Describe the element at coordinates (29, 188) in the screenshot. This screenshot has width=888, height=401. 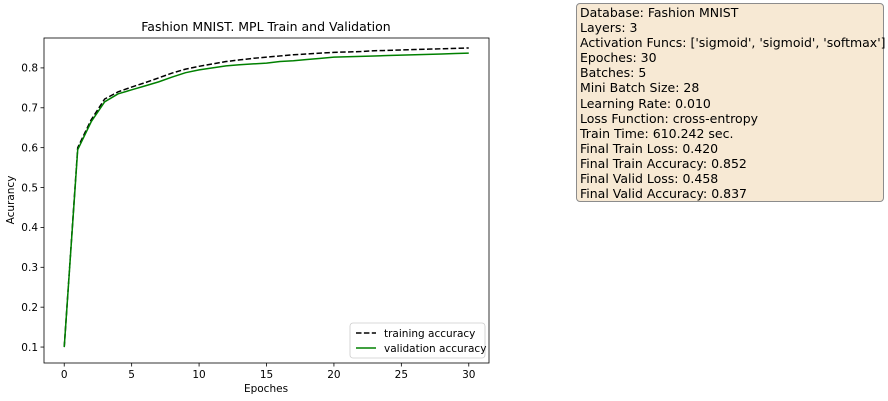
I see `y-tick-label: 0.5` at that location.